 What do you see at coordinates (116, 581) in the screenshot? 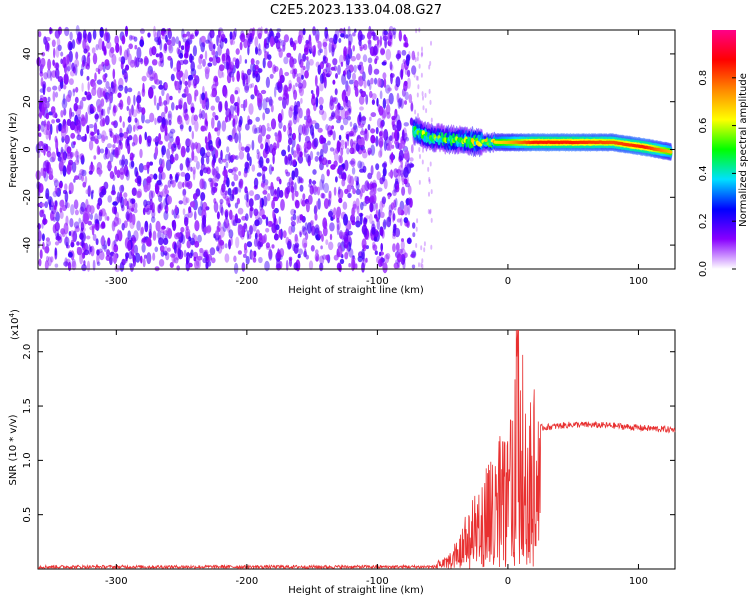
I see `x-tick-label: -300` at bounding box center [116, 581].